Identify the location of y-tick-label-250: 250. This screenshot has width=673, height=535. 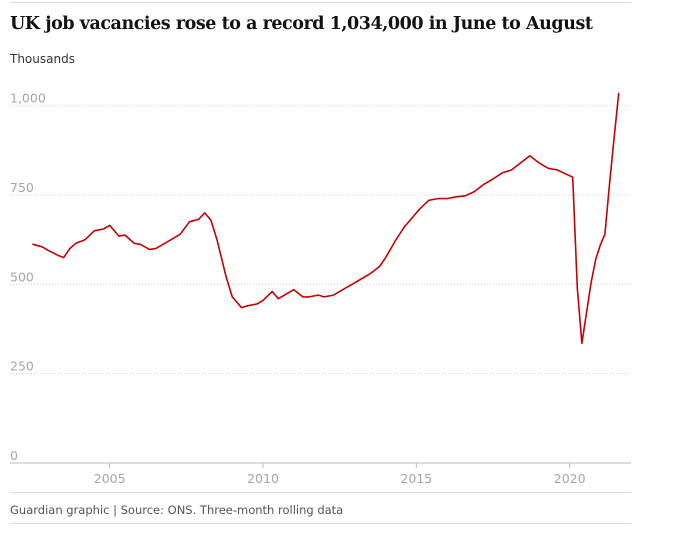
(22, 366).